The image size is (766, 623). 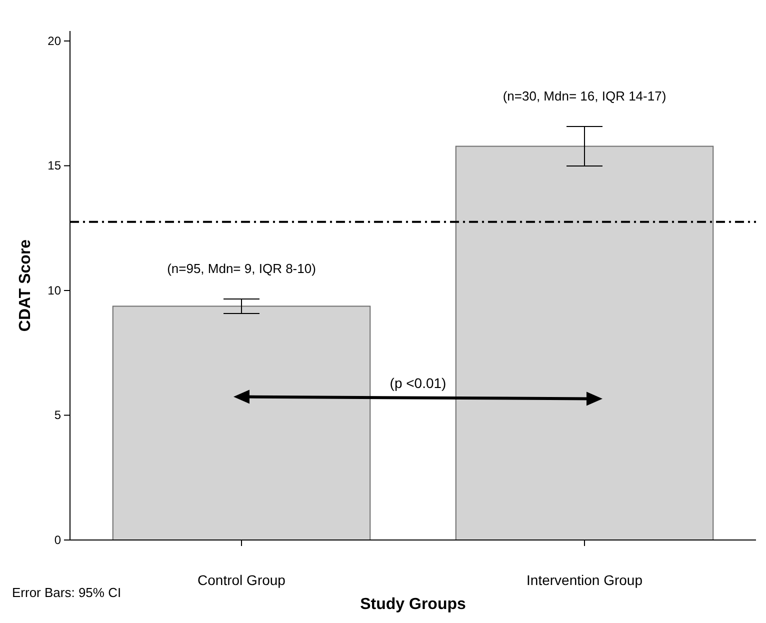 I want to click on annotation: (n=30, Mdn= 16, IQR 14-17), so click(x=584, y=96).